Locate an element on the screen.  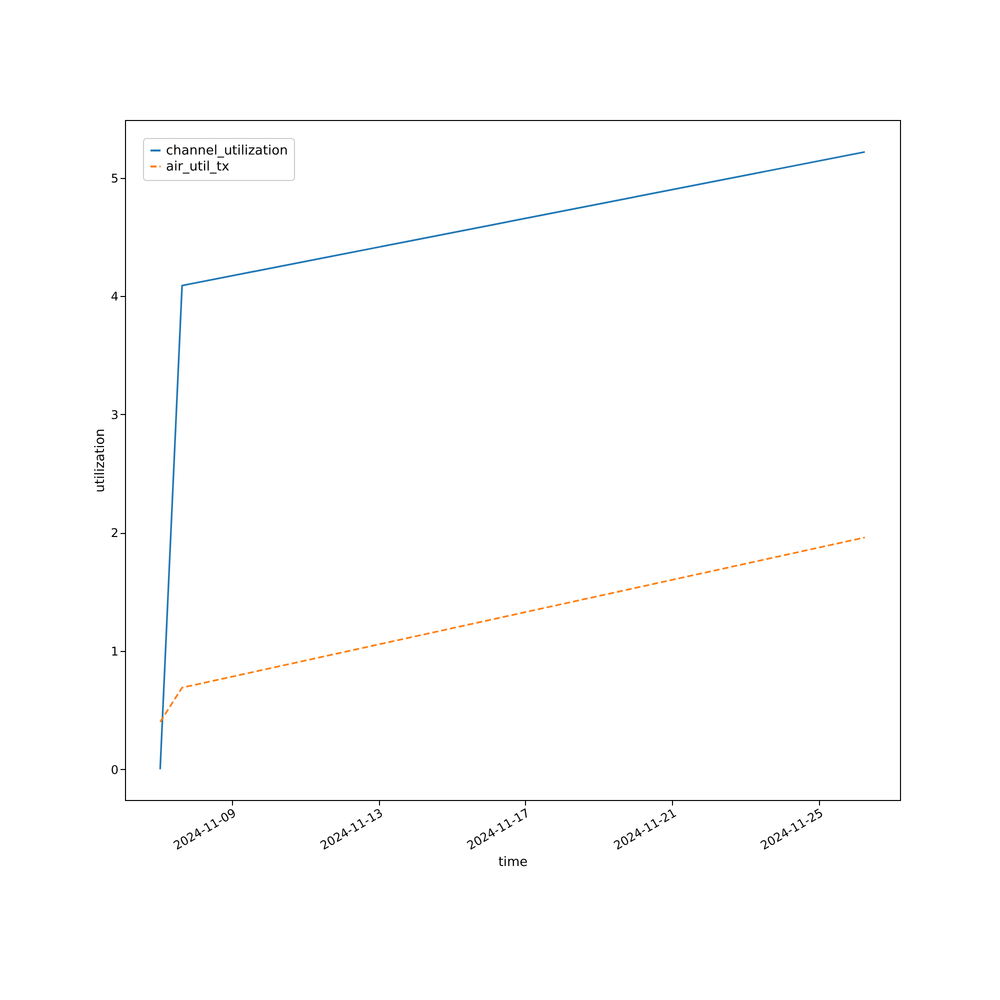
y-tick-label: 5 is located at coordinates (114, 178).